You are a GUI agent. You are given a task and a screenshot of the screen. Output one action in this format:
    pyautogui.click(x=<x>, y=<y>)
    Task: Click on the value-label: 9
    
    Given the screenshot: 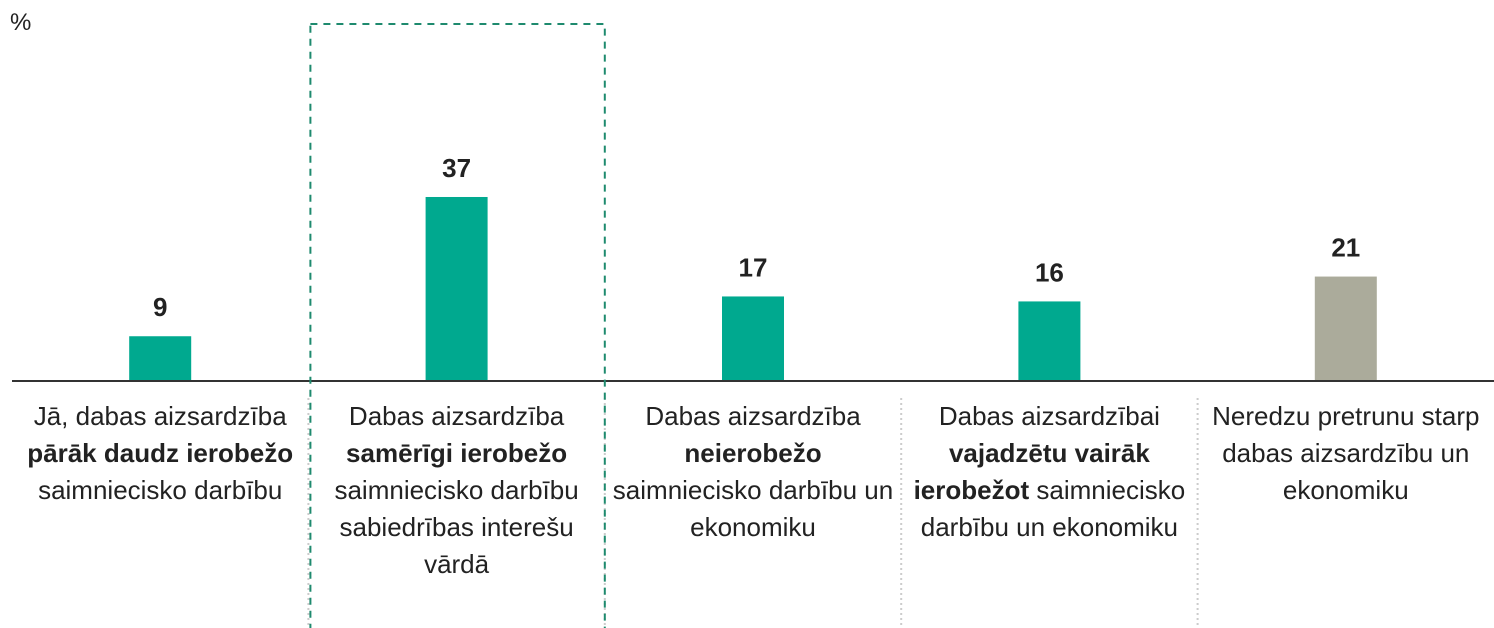 What is the action you would take?
    pyautogui.click(x=160, y=307)
    